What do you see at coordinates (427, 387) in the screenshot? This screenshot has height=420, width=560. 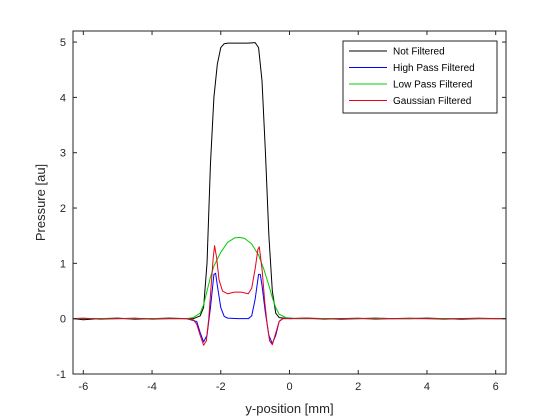 I see `x-tick-label: 4` at bounding box center [427, 387].